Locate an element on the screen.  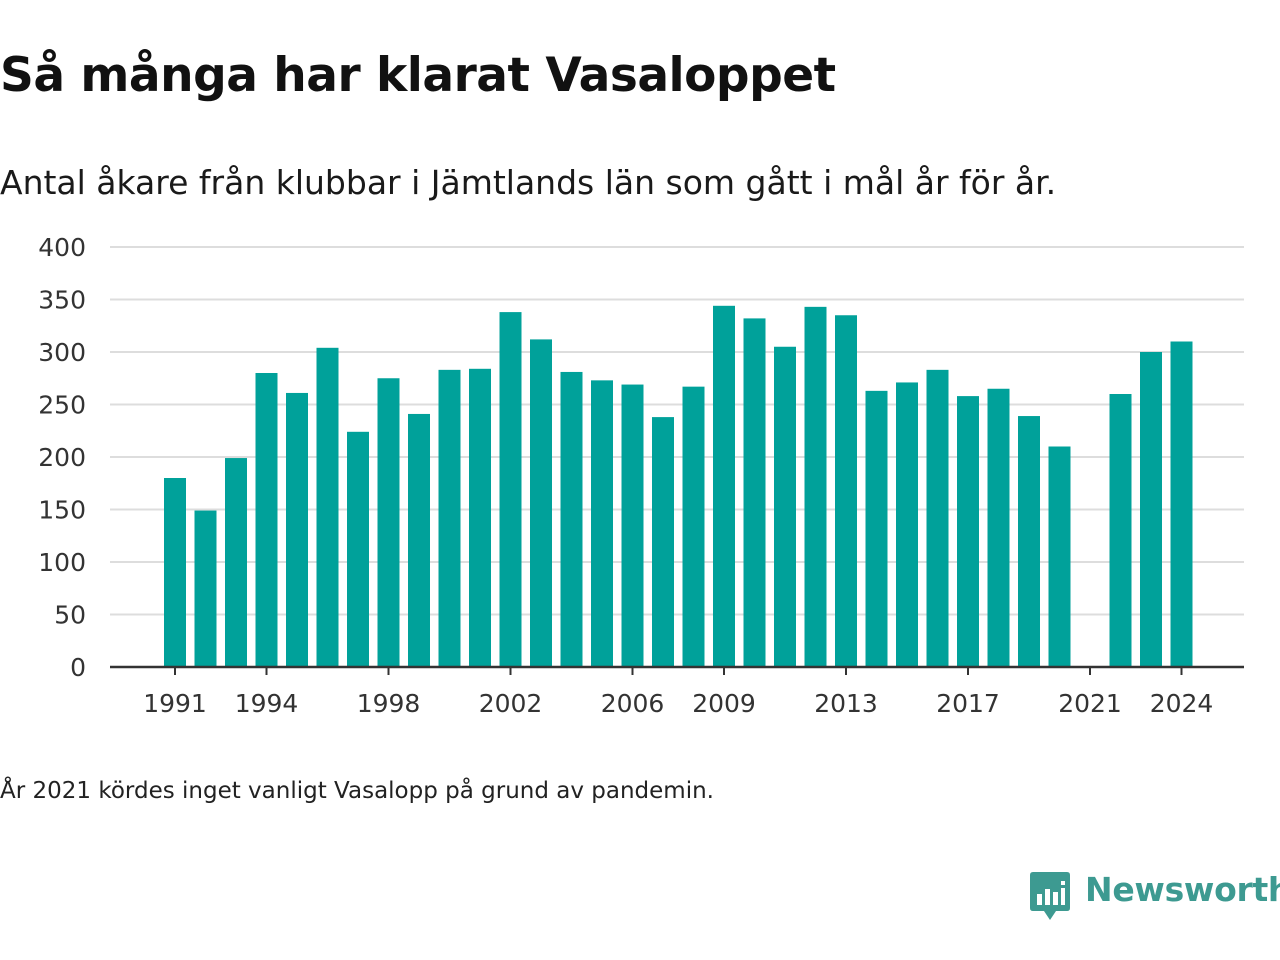
bar-2002 is located at coordinates (510, 489).